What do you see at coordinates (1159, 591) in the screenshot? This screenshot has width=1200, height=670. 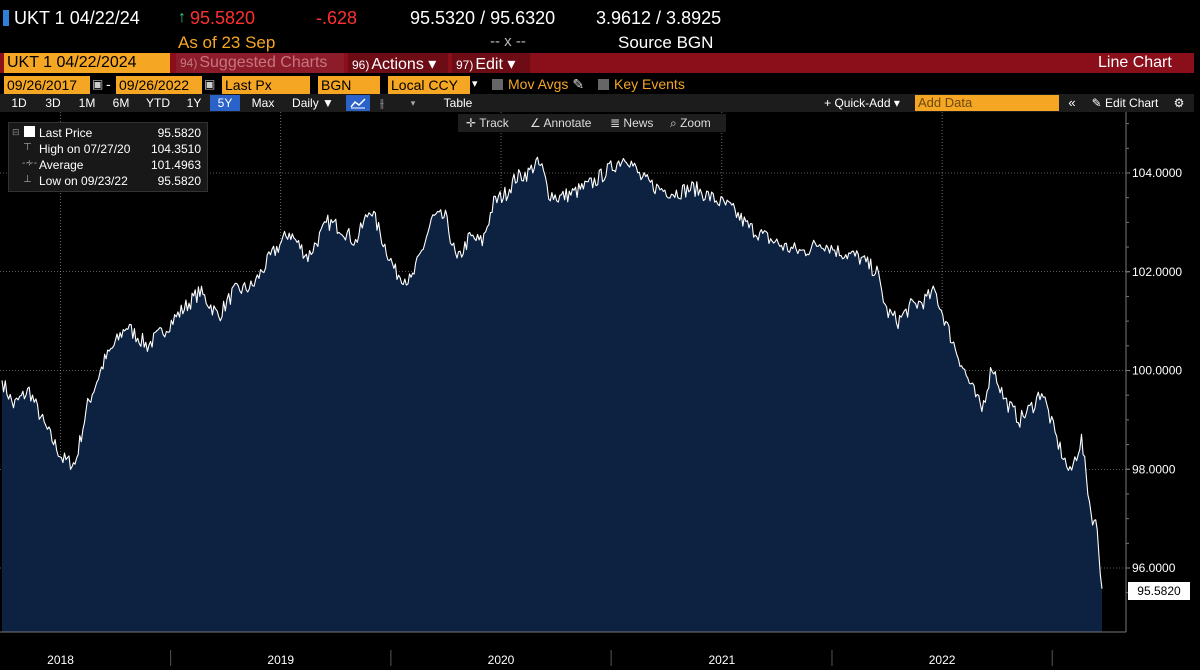 I see `last-price-badge: 95.5820` at bounding box center [1159, 591].